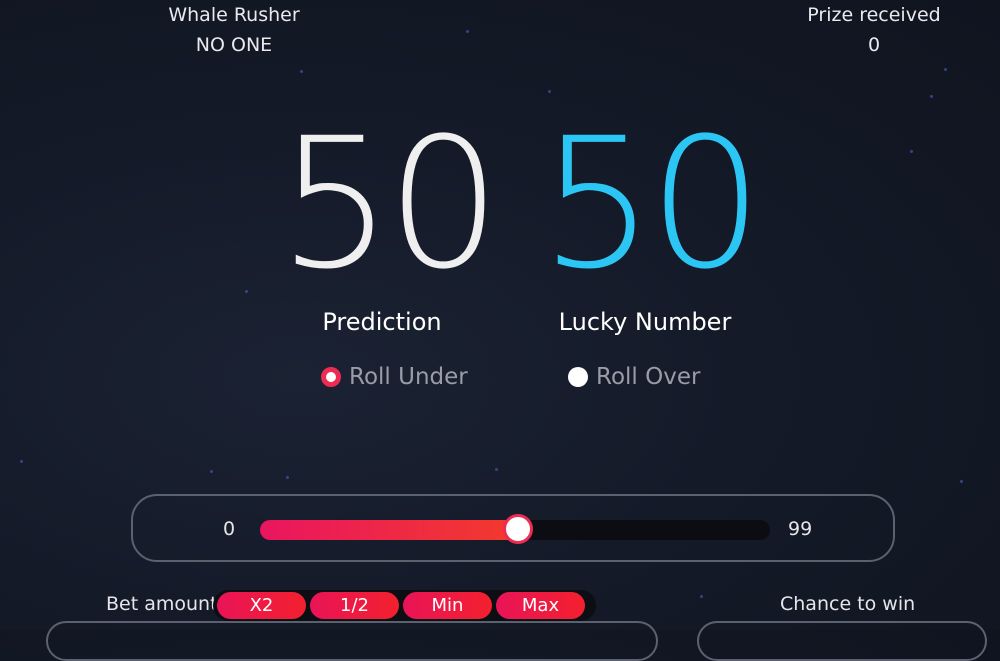 The width and height of the screenshot is (1000, 661). What do you see at coordinates (518, 529) in the screenshot?
I see `slider-thumb` at bounding box center [518, 529].